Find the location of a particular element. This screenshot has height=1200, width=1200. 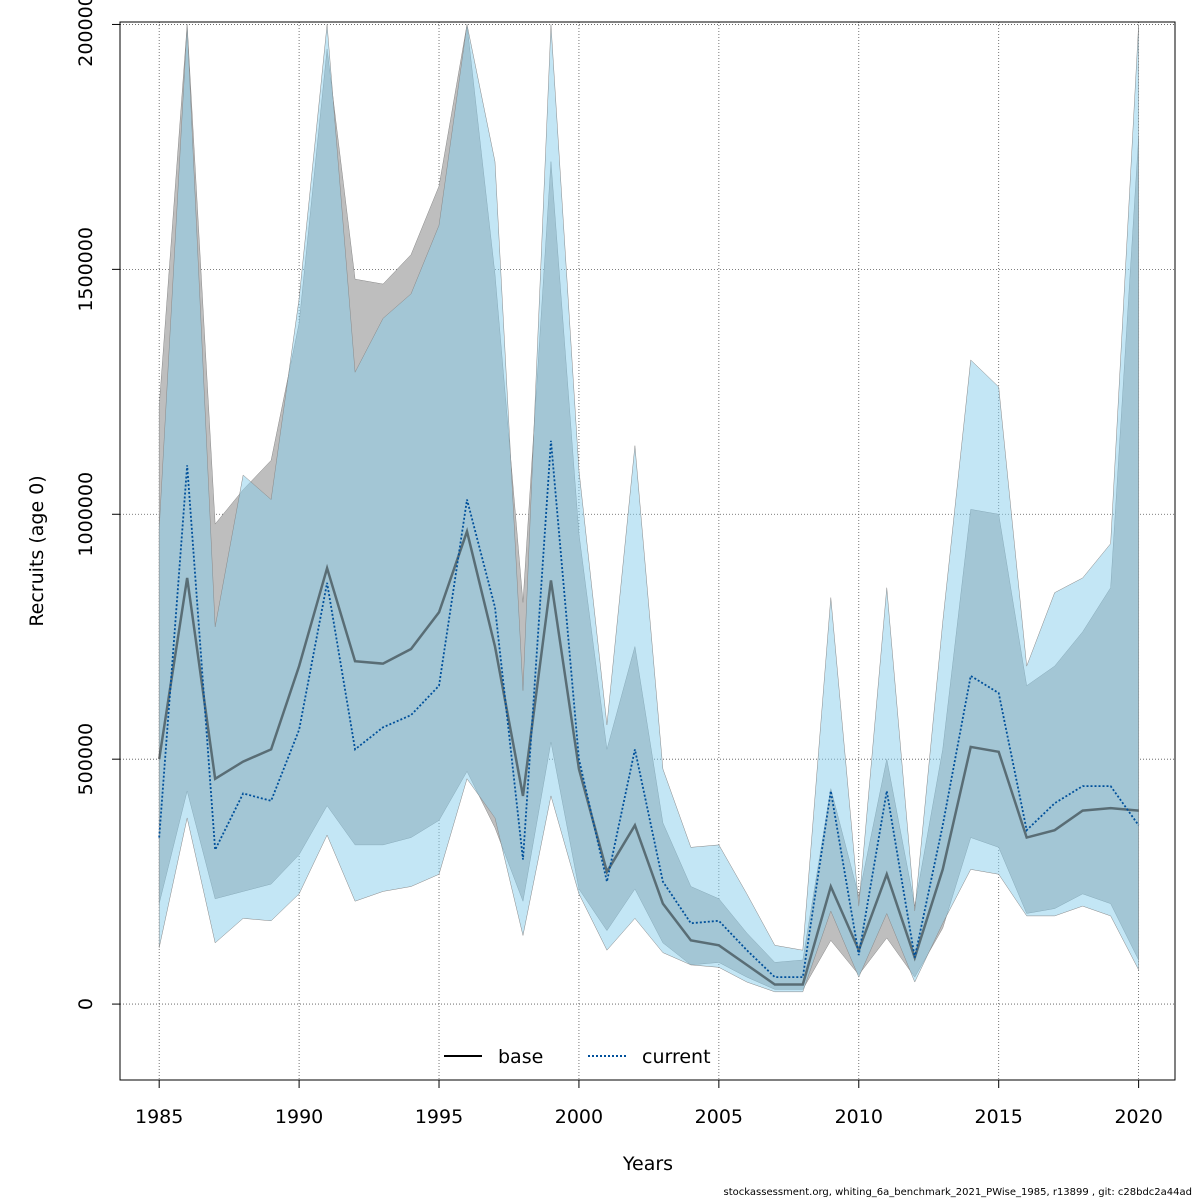

legend: base current is located at coordinates (577, 1057).